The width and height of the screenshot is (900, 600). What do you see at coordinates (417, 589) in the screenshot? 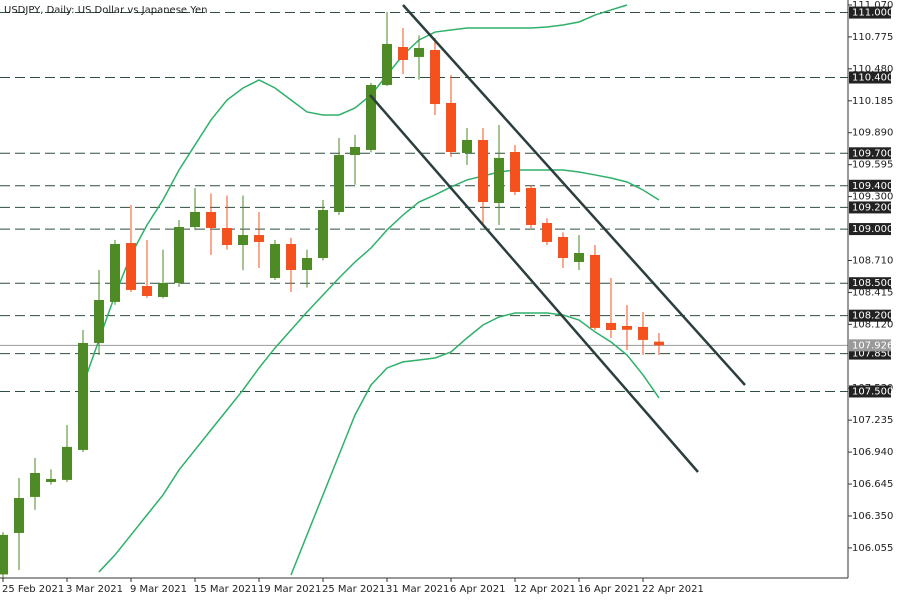
I see `x-tick-label: 31 Mar 2021` at bounding box center [417, 589].